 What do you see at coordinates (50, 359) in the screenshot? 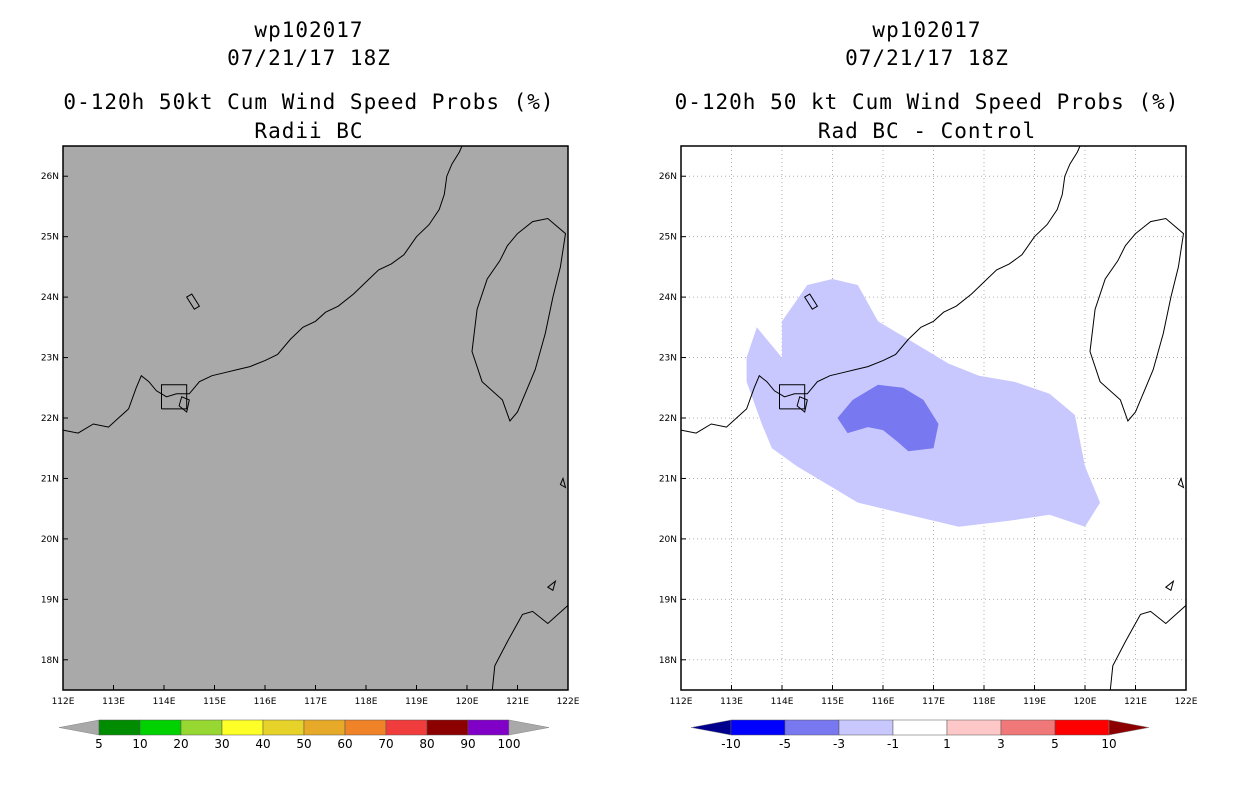
I see `lat-tick-label: 23N` at bounding box center [50, 359].